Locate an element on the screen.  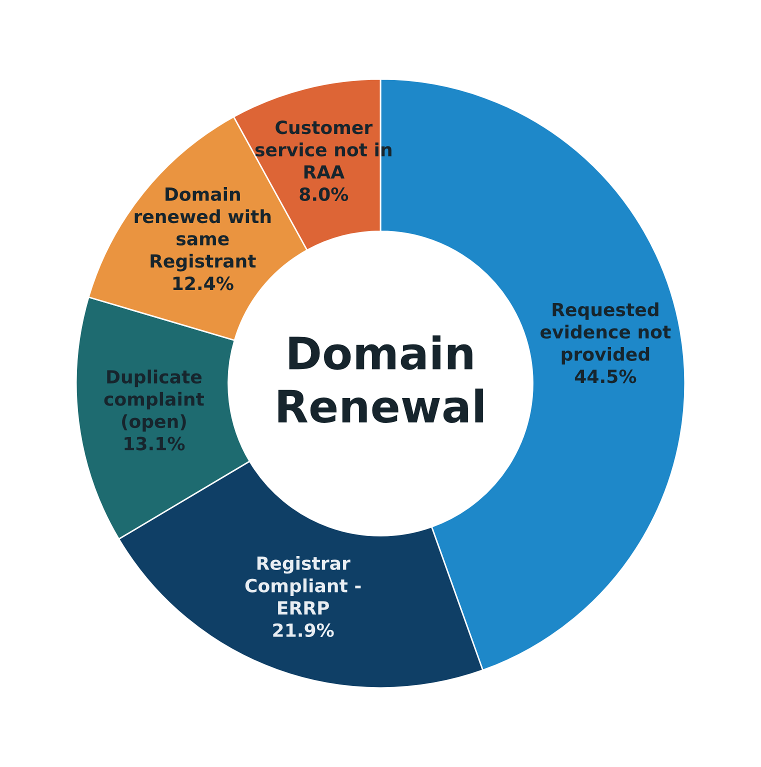
slice-label: Domain renewed with same Registrant is located at coordinates (202, 229).